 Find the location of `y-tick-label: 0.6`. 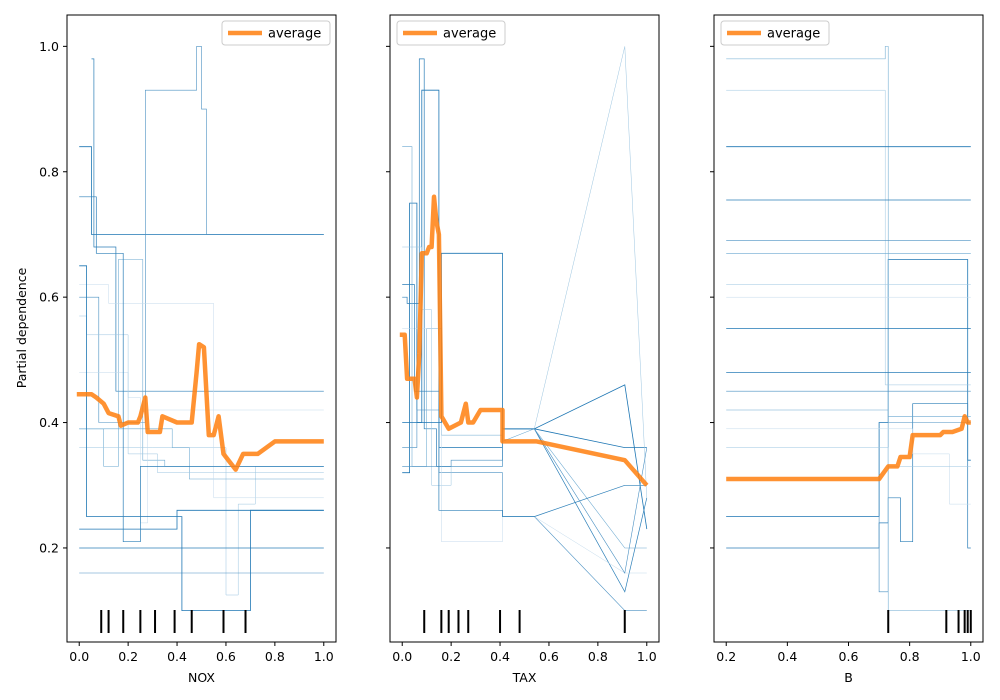

y-tick-label: 0.6 is located at coordinates (49, 297).